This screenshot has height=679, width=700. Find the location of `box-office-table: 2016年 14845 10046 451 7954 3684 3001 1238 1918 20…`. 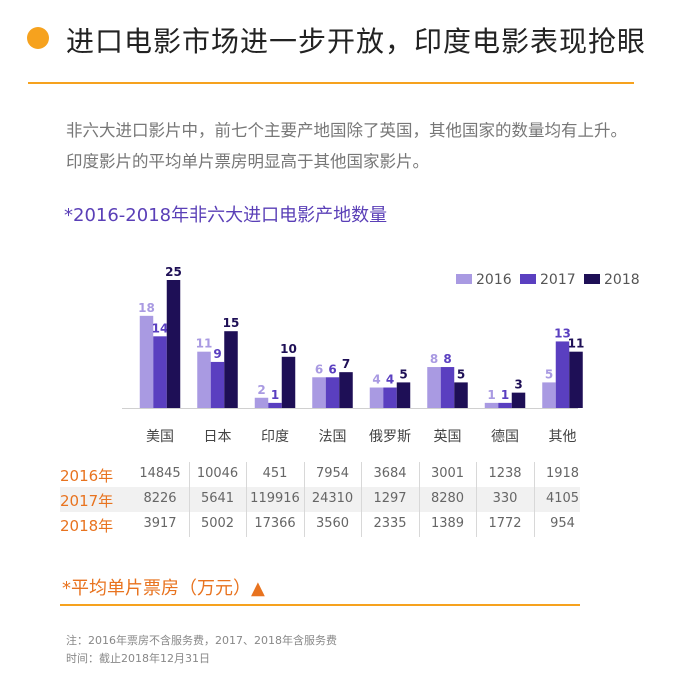

box-office-table: 2016年 14845 10046 451 7954 3684 3001 1238 1918 20… is located at coordinates (320, 499).